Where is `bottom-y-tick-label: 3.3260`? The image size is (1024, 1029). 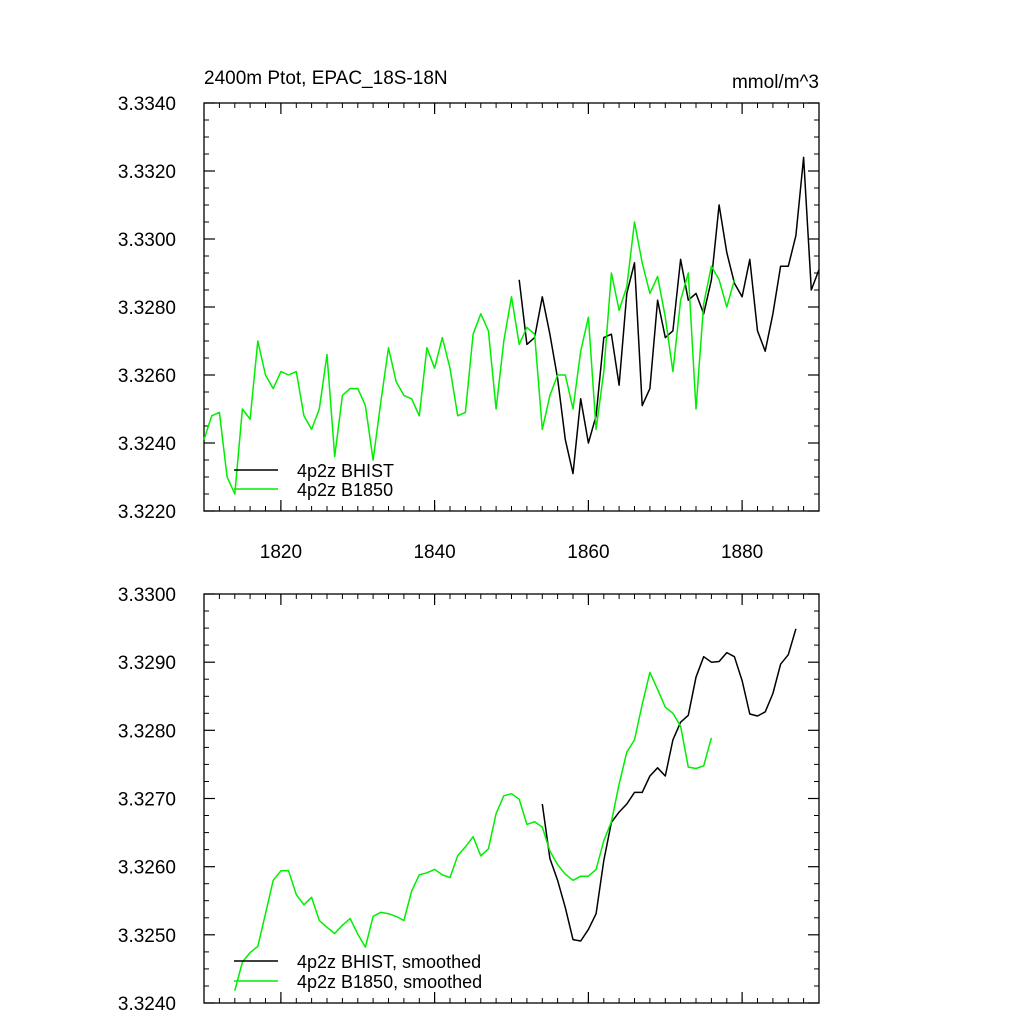
bottom-y-tick-label: 3.3260 is located at coordinates (147, 868).